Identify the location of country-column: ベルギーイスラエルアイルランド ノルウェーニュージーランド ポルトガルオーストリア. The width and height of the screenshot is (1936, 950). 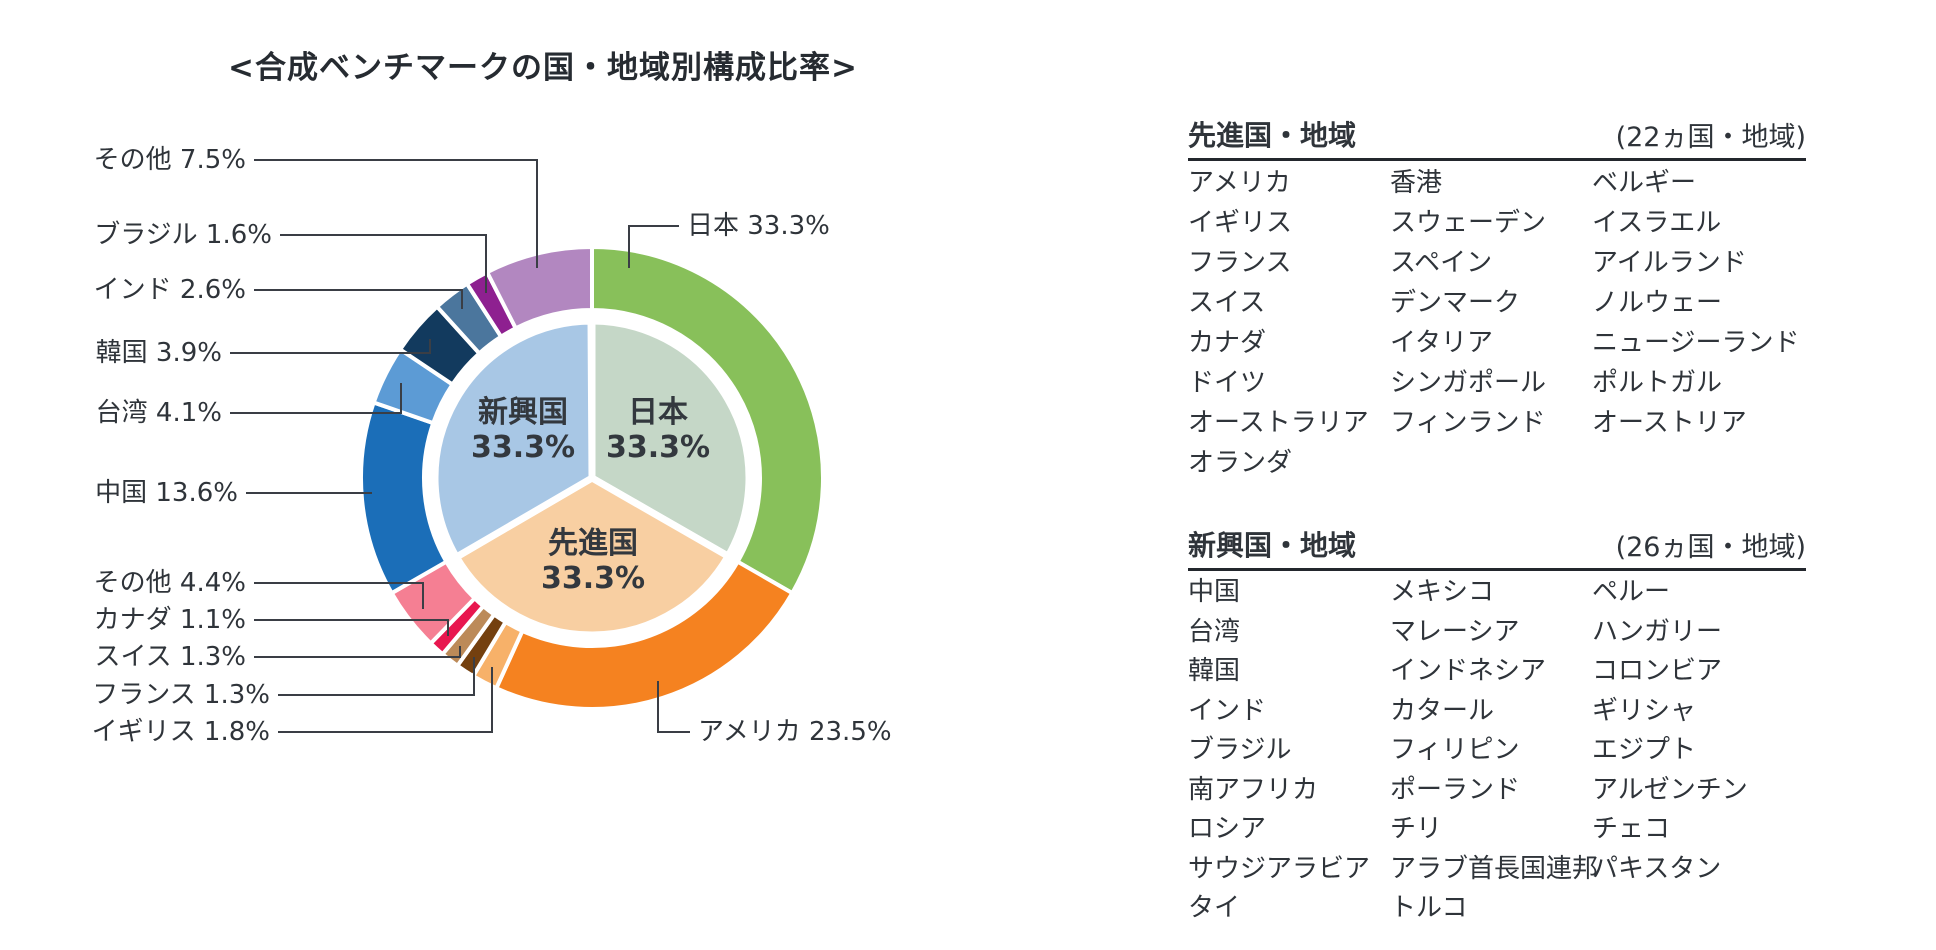
(1699, 323).